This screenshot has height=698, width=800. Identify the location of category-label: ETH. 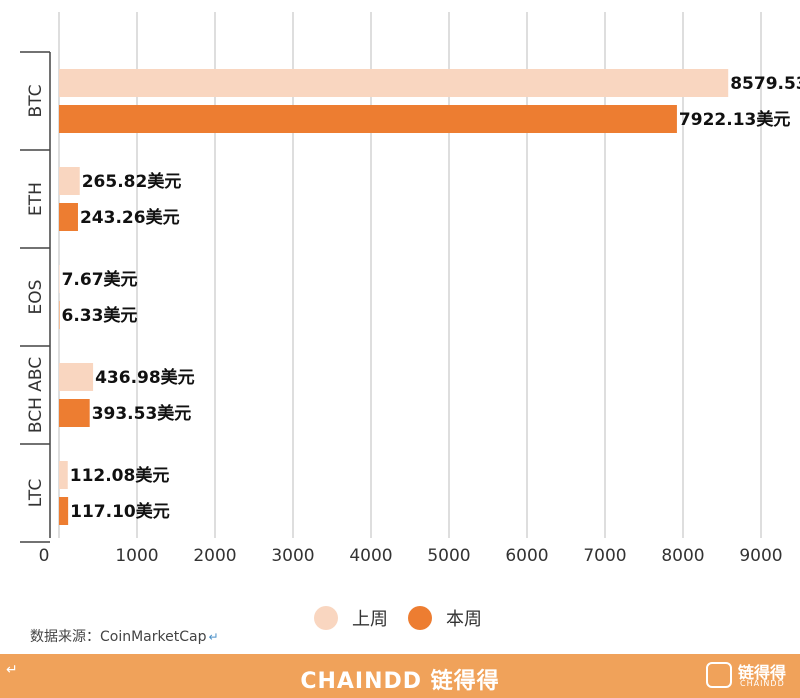
(36, 199).